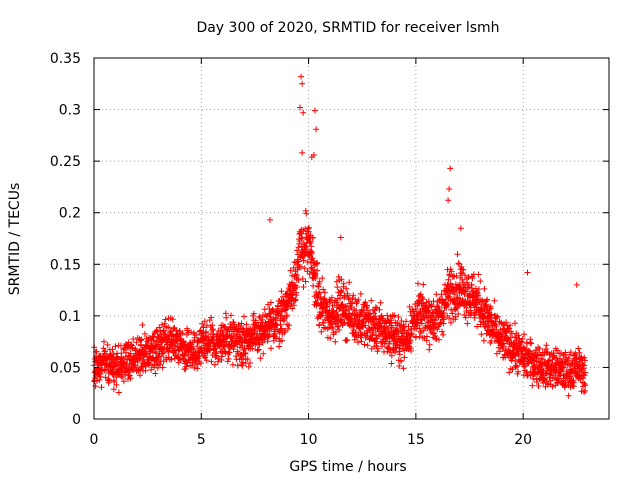  What do you see at coordinates (70, 111) in the screenshot?
I see `y-tick-label: 0.3` at bounding box center [70, 111].